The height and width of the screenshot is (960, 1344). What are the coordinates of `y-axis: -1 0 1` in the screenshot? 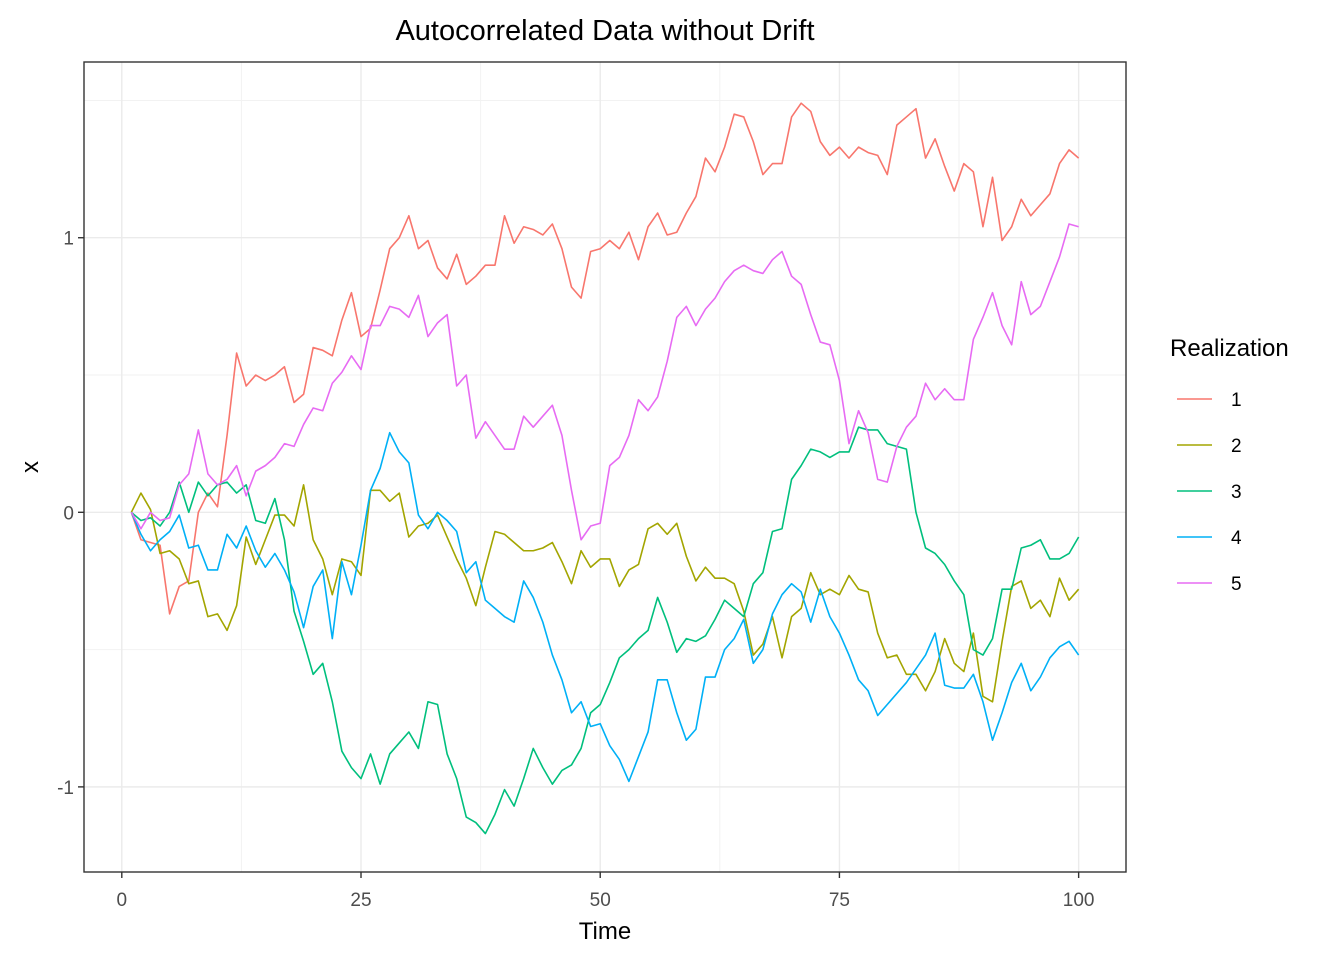 It's located at (70, 514).